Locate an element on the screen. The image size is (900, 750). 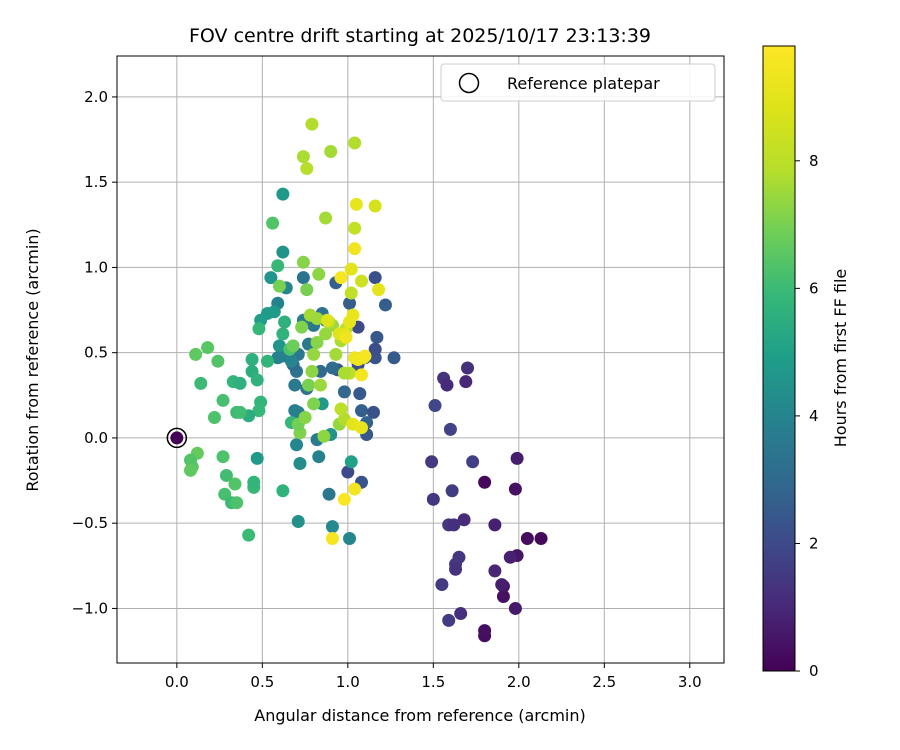
y-tick-label: 1.0 is located at coordinates (96, 267).